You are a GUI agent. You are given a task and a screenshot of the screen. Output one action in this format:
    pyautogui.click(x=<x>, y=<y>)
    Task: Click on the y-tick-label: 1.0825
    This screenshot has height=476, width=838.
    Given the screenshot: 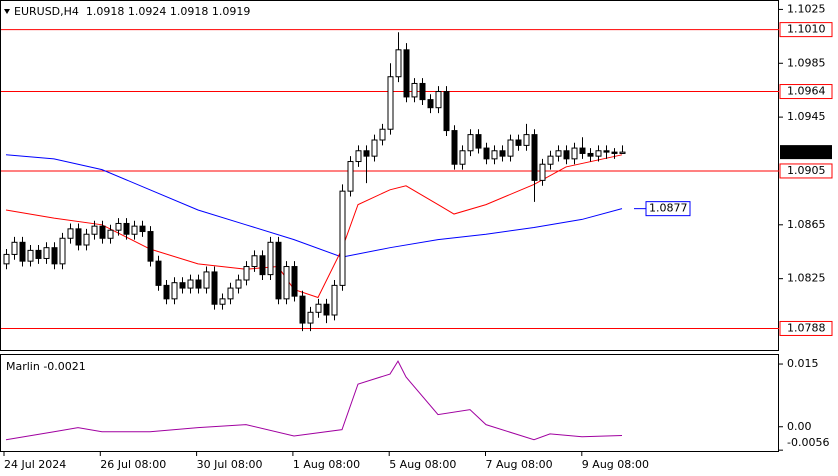 What is the action you would take?
    pyautogui.click(x=806, y=278)
    